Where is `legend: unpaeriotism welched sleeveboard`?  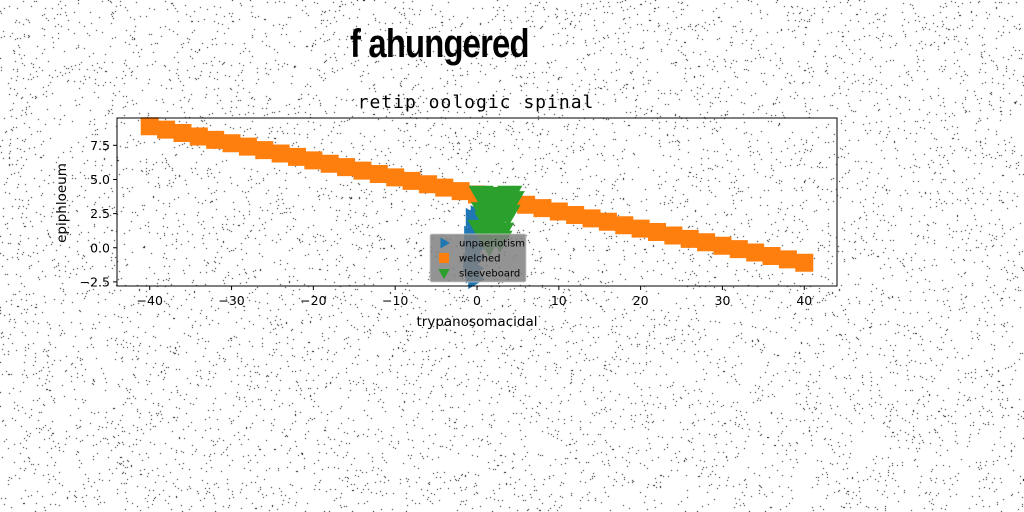 legend: unpaeriotism welched sleeveboard is located at coordinates (478, 258).